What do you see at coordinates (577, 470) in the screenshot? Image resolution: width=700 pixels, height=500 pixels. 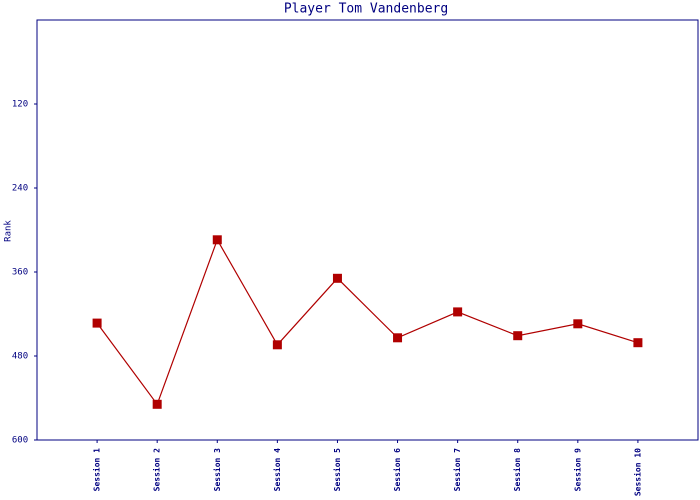 I see `x-tick-label: Session 9` at bounding box center [577, 470].